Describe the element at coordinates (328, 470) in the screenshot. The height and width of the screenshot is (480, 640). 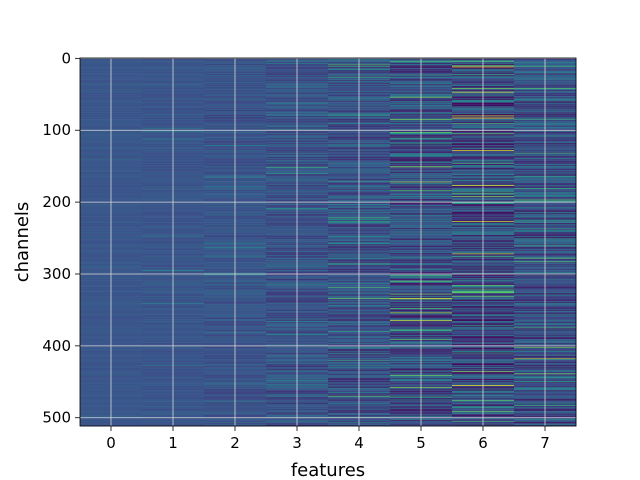
I see `x-axis-label: features` at that location.